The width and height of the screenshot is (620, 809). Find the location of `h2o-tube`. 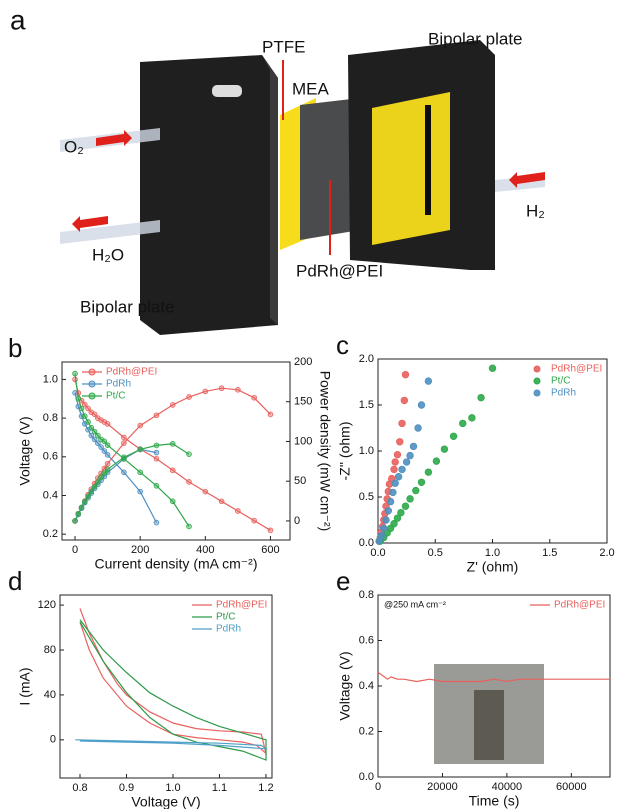

h2o-tube is located at coordinates (110, 232).